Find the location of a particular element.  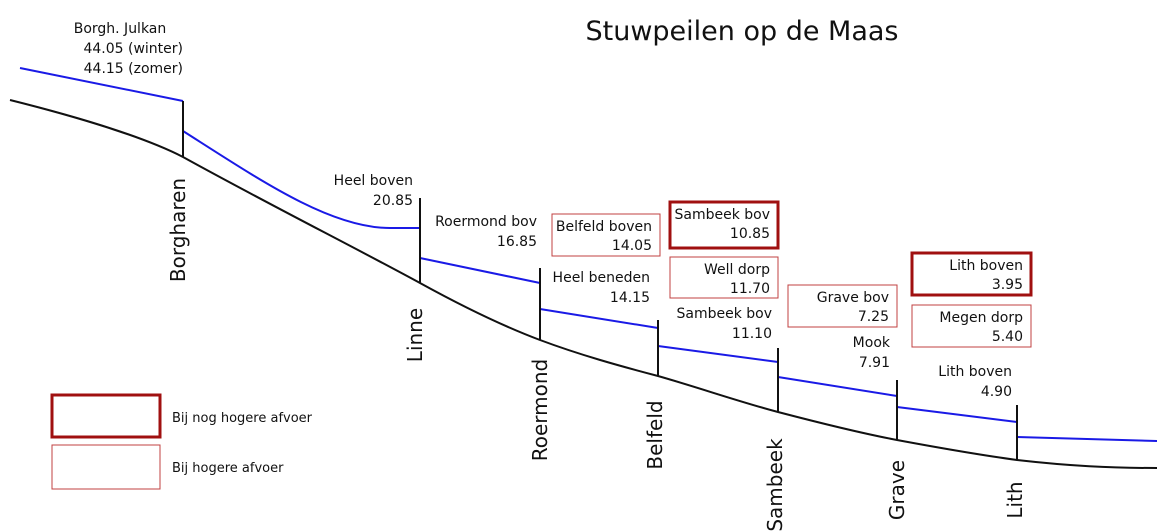

level-label: 16.85 is located at coordinates (517, 242).